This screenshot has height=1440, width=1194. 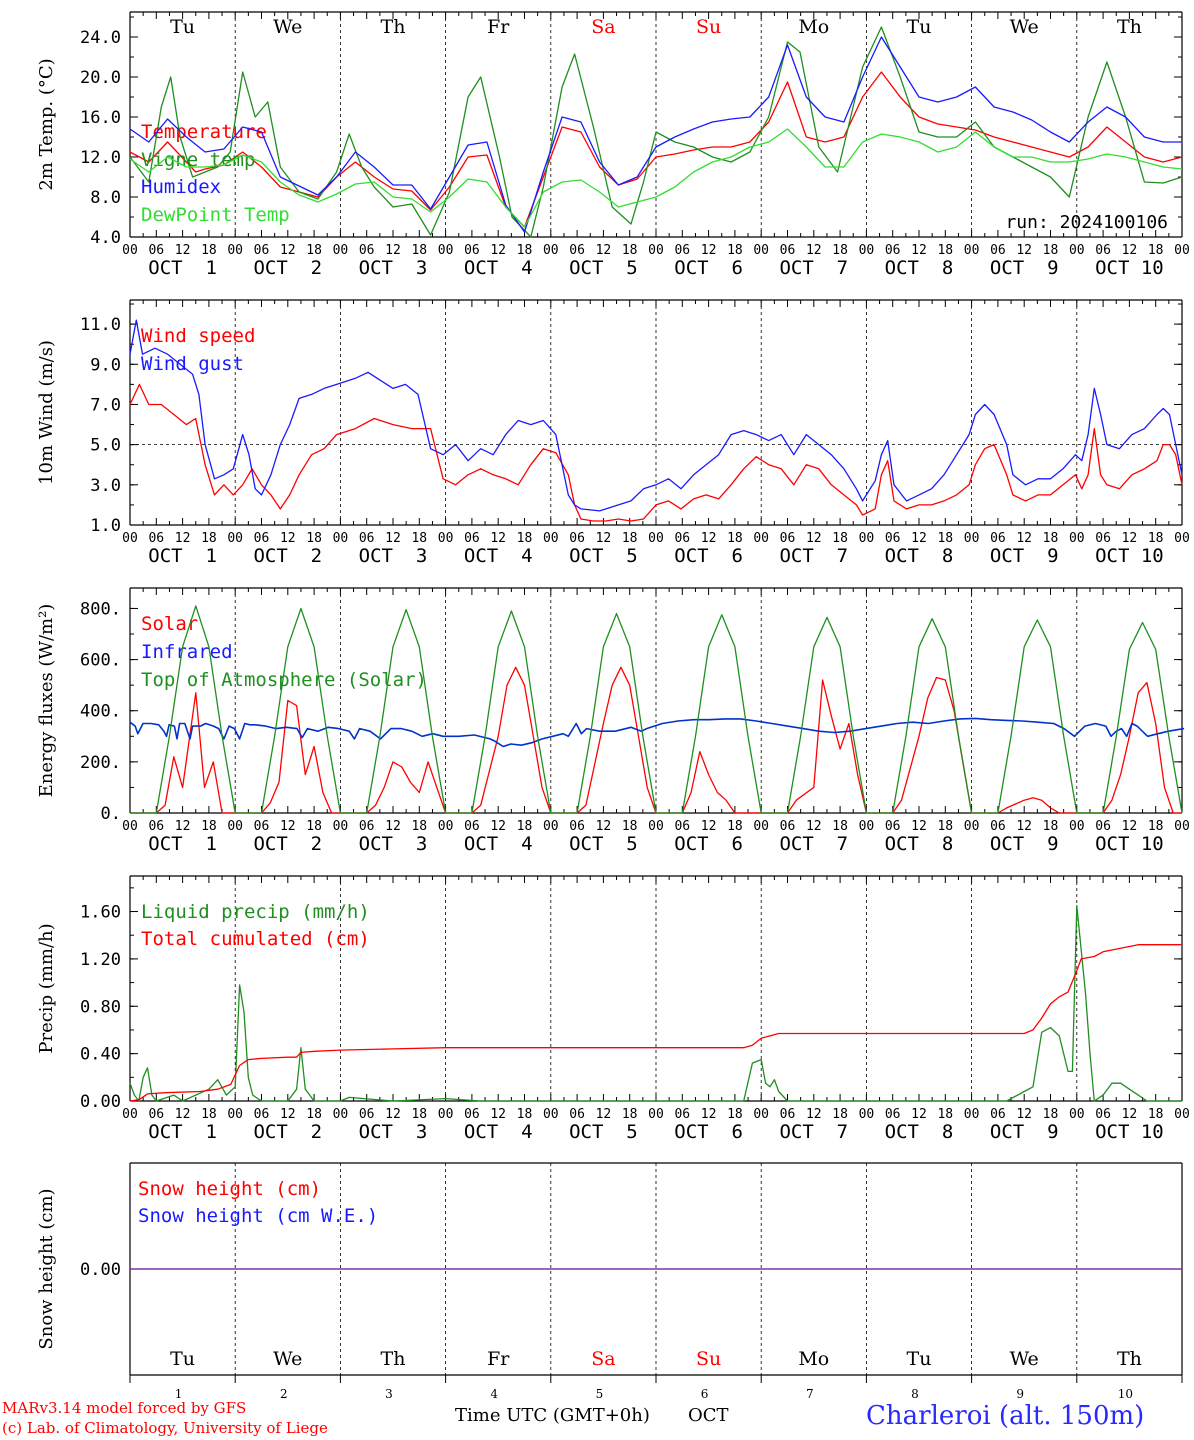 What do you see at coordinates (603, 268) in the screenshot?
I see `date-label: OCT 5` at bounding box center [603, 268].